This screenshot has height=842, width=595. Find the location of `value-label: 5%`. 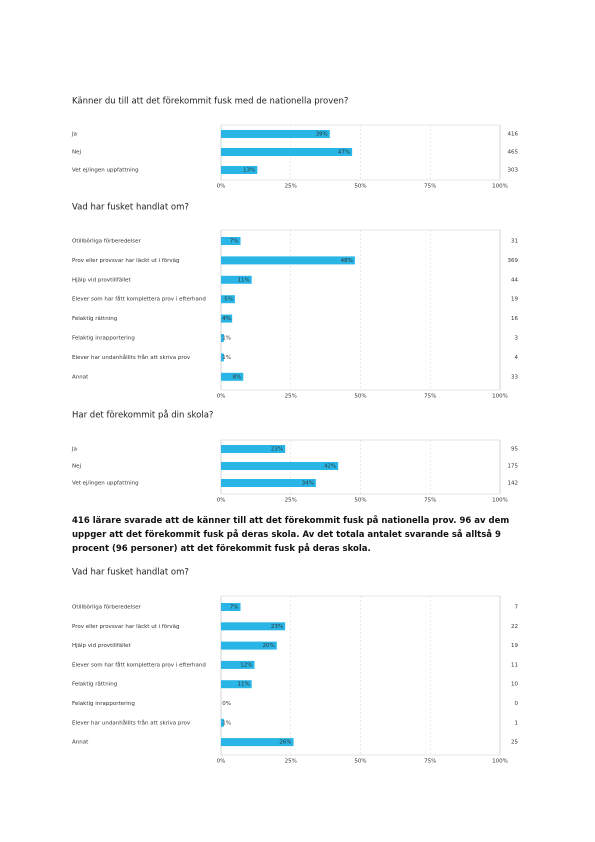

value-label: 5% is located at coordinates (228, 300).